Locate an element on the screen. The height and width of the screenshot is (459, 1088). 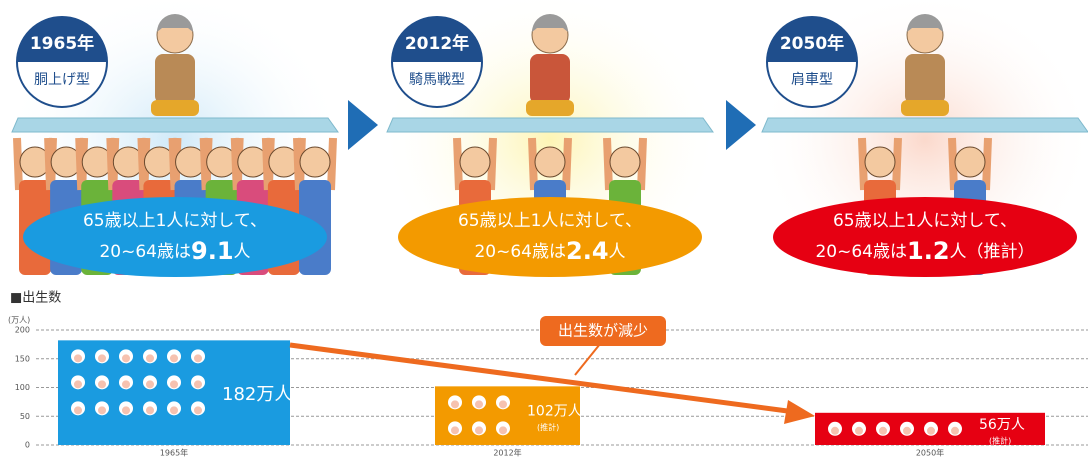
bubble-line2: 20~64歳は1.2人（推計） is located at coordinates (924, 251).